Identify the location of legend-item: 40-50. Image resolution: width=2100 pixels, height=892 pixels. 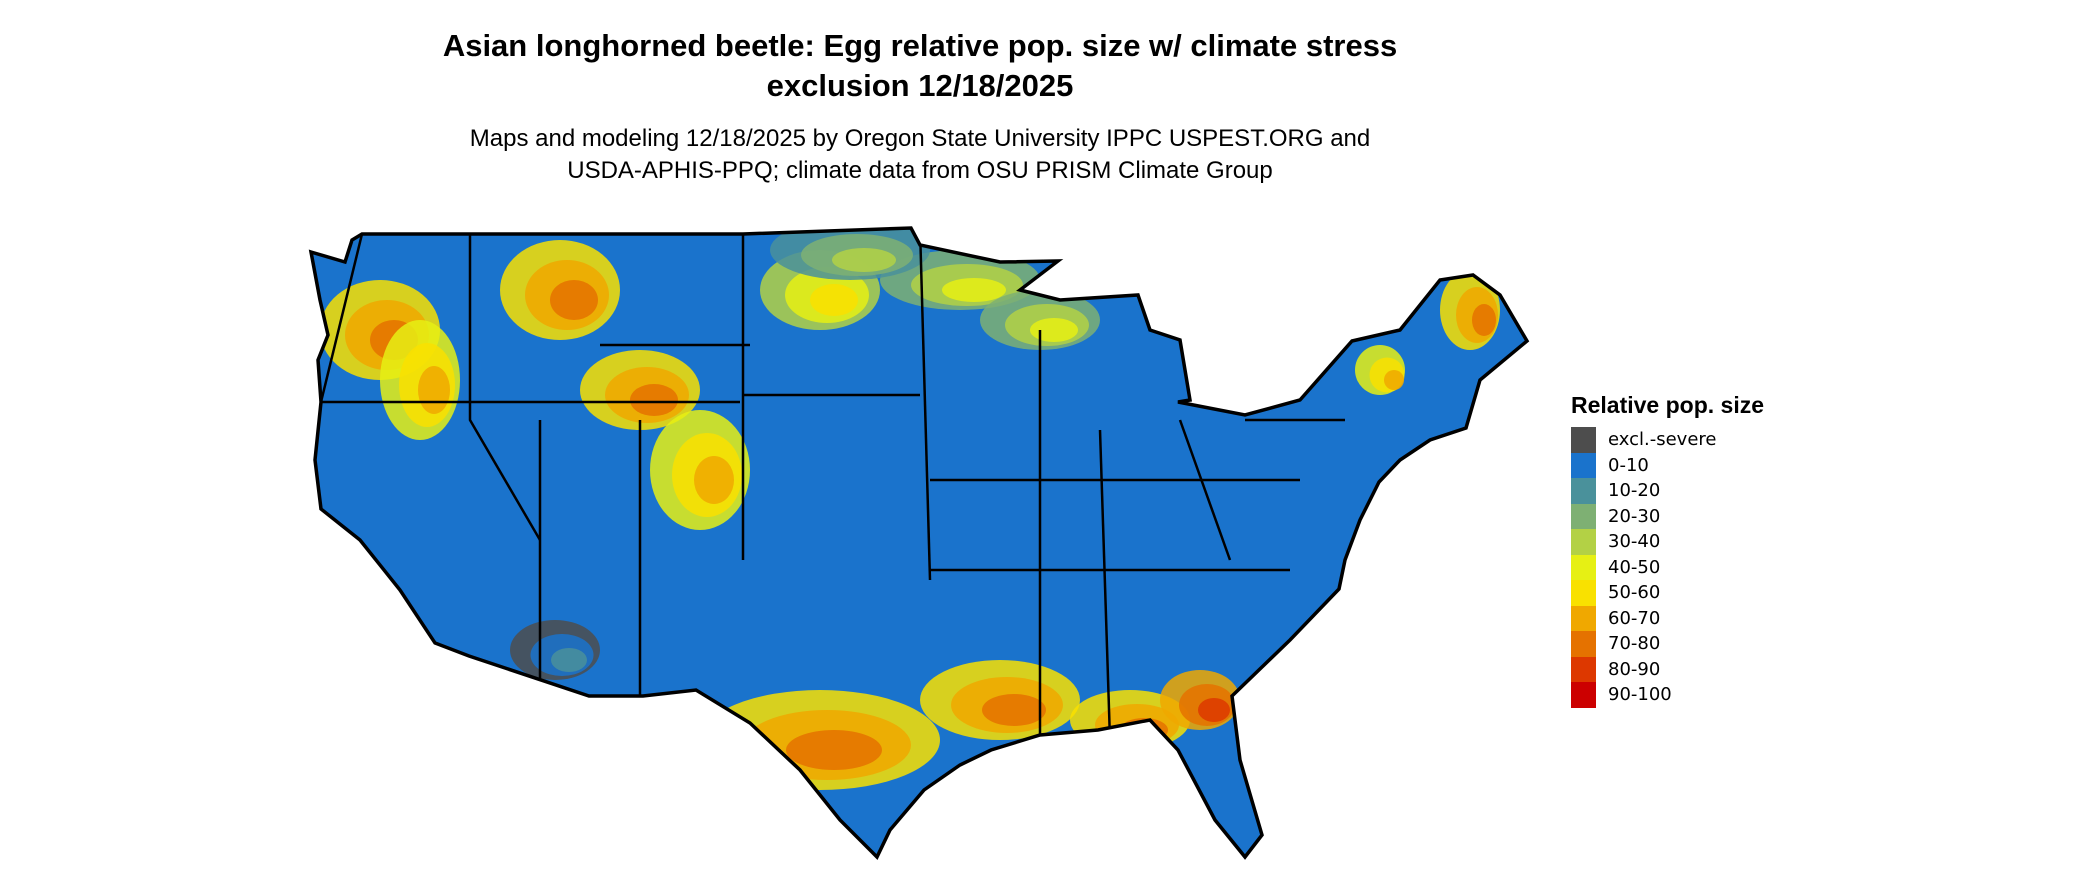
(1667, 567).